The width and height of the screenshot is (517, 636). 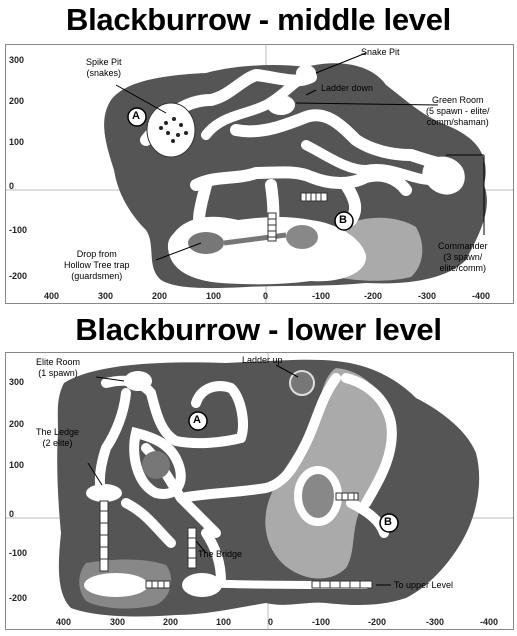 I want to click on spike-pit-room, so click(x=171, y=130).